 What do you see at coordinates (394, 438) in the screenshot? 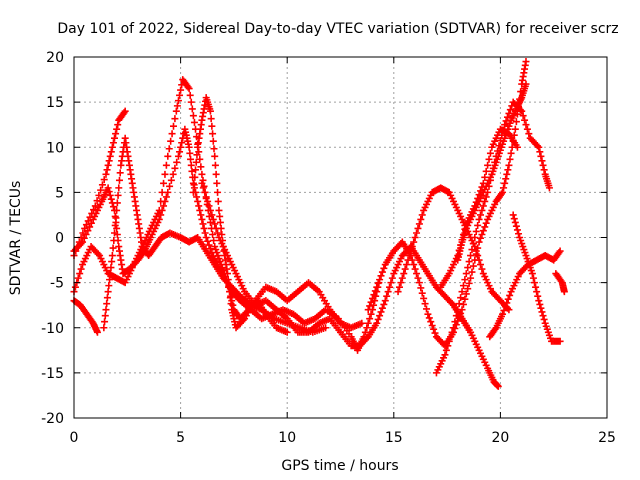
I see `x-tick-label: 15` at bounding box center [394, 438].